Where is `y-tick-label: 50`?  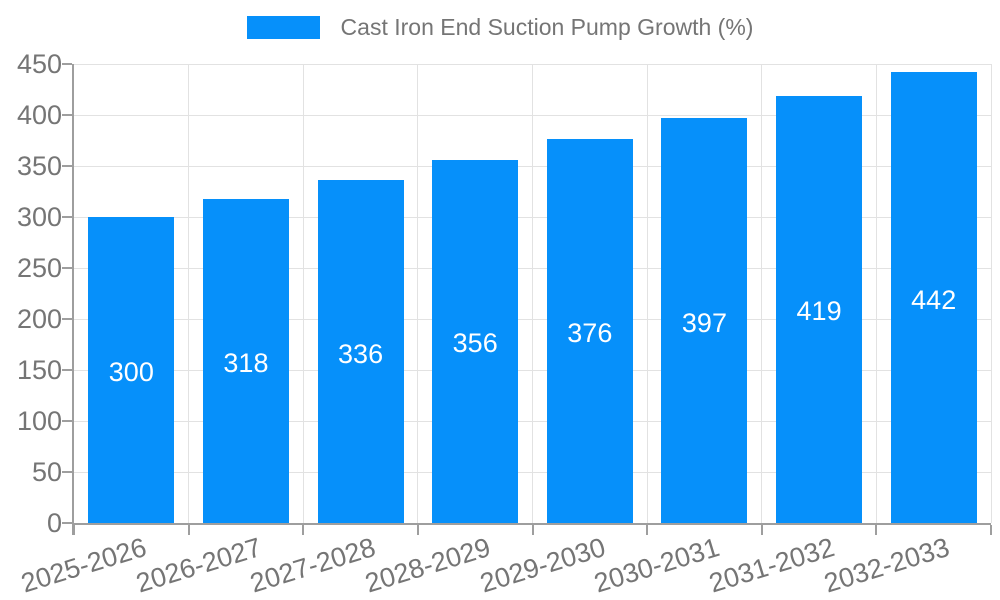 y-tick-label: 50 is located at coordinates (46, 472).